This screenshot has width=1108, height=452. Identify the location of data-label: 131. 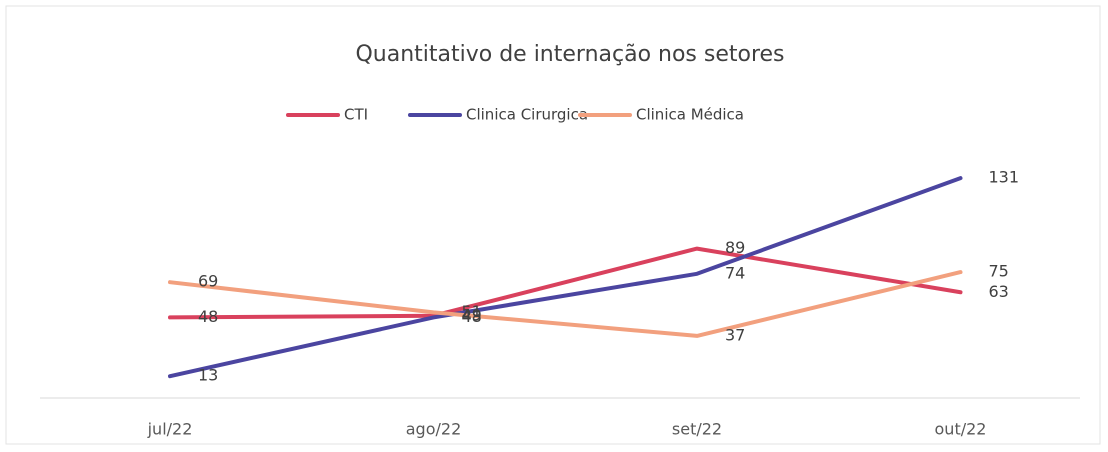
(1004, 177).